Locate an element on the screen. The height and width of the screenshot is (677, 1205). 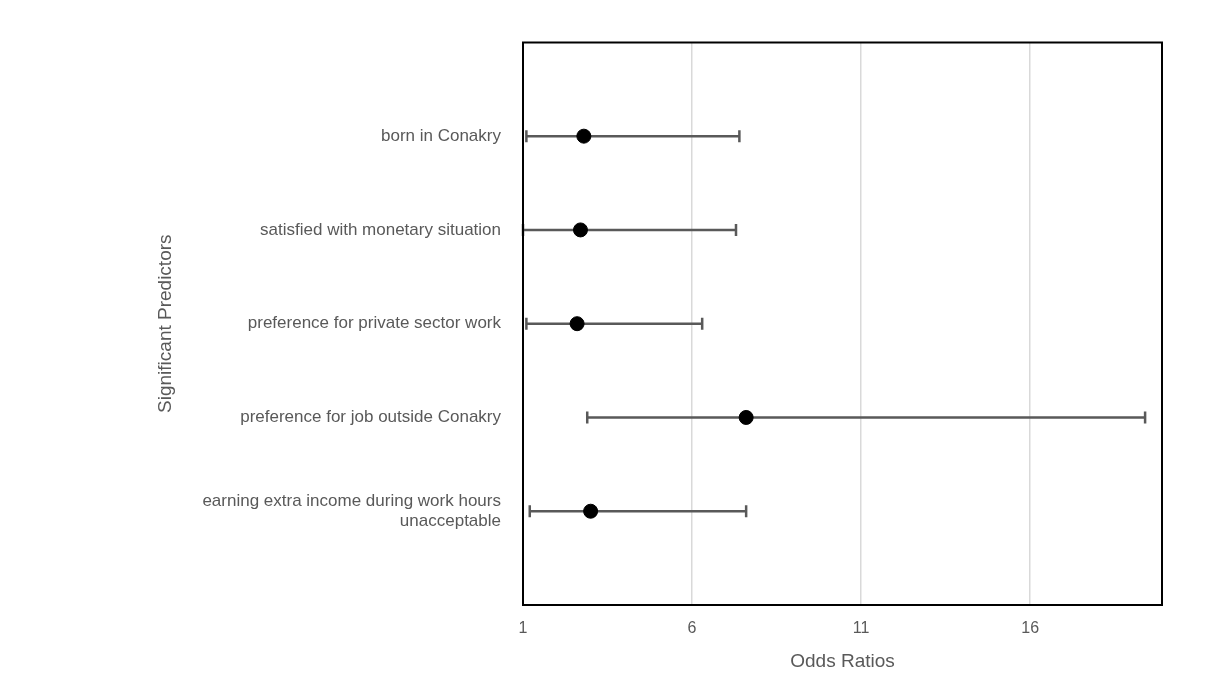
y-tick-label: earning extra income during work hours unacceptable is located at coordinates (351, 510).